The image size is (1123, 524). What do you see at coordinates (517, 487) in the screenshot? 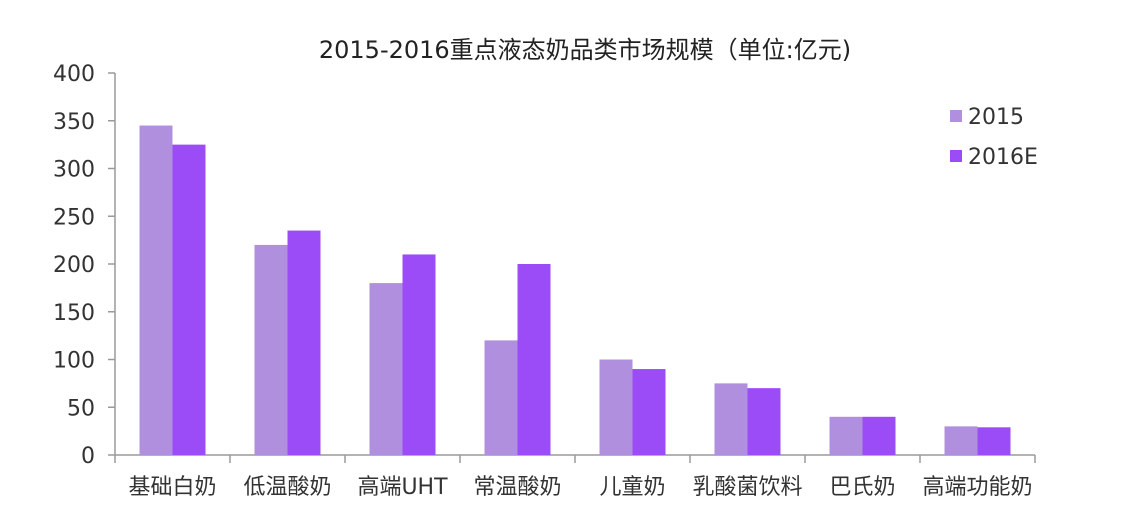
I see `category-label: 常温酸奶` at bounding box center [517, 487].